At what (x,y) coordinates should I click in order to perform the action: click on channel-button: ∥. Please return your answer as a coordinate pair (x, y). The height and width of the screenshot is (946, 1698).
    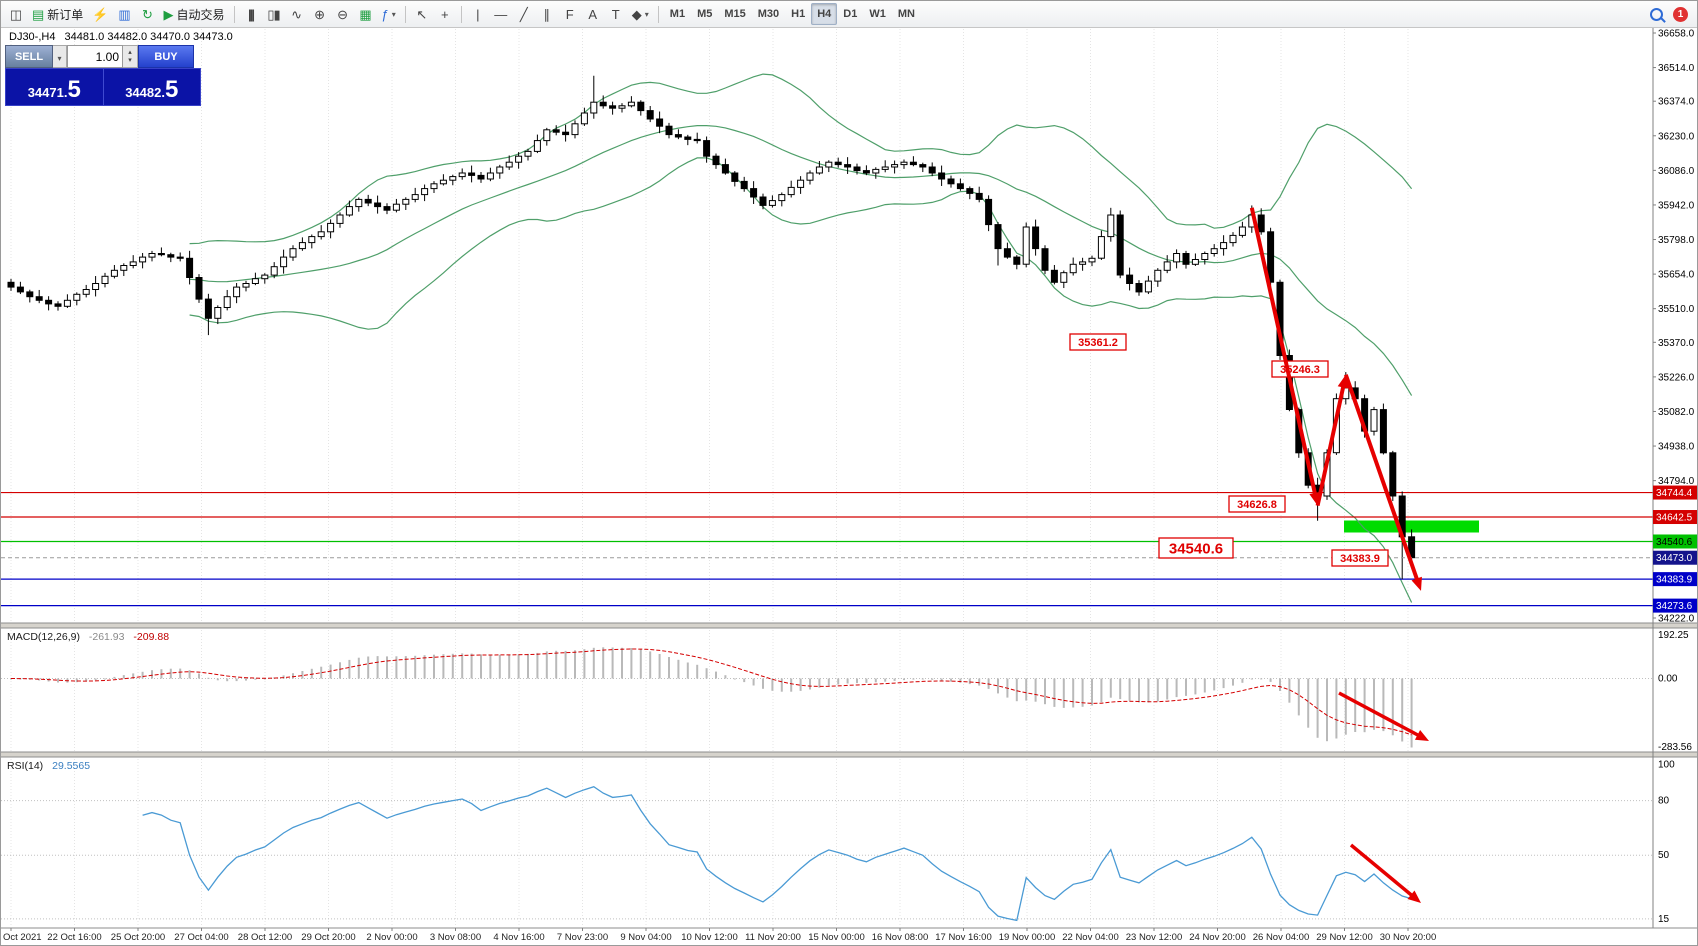
    Looking at the image, I should click on (547, 14).